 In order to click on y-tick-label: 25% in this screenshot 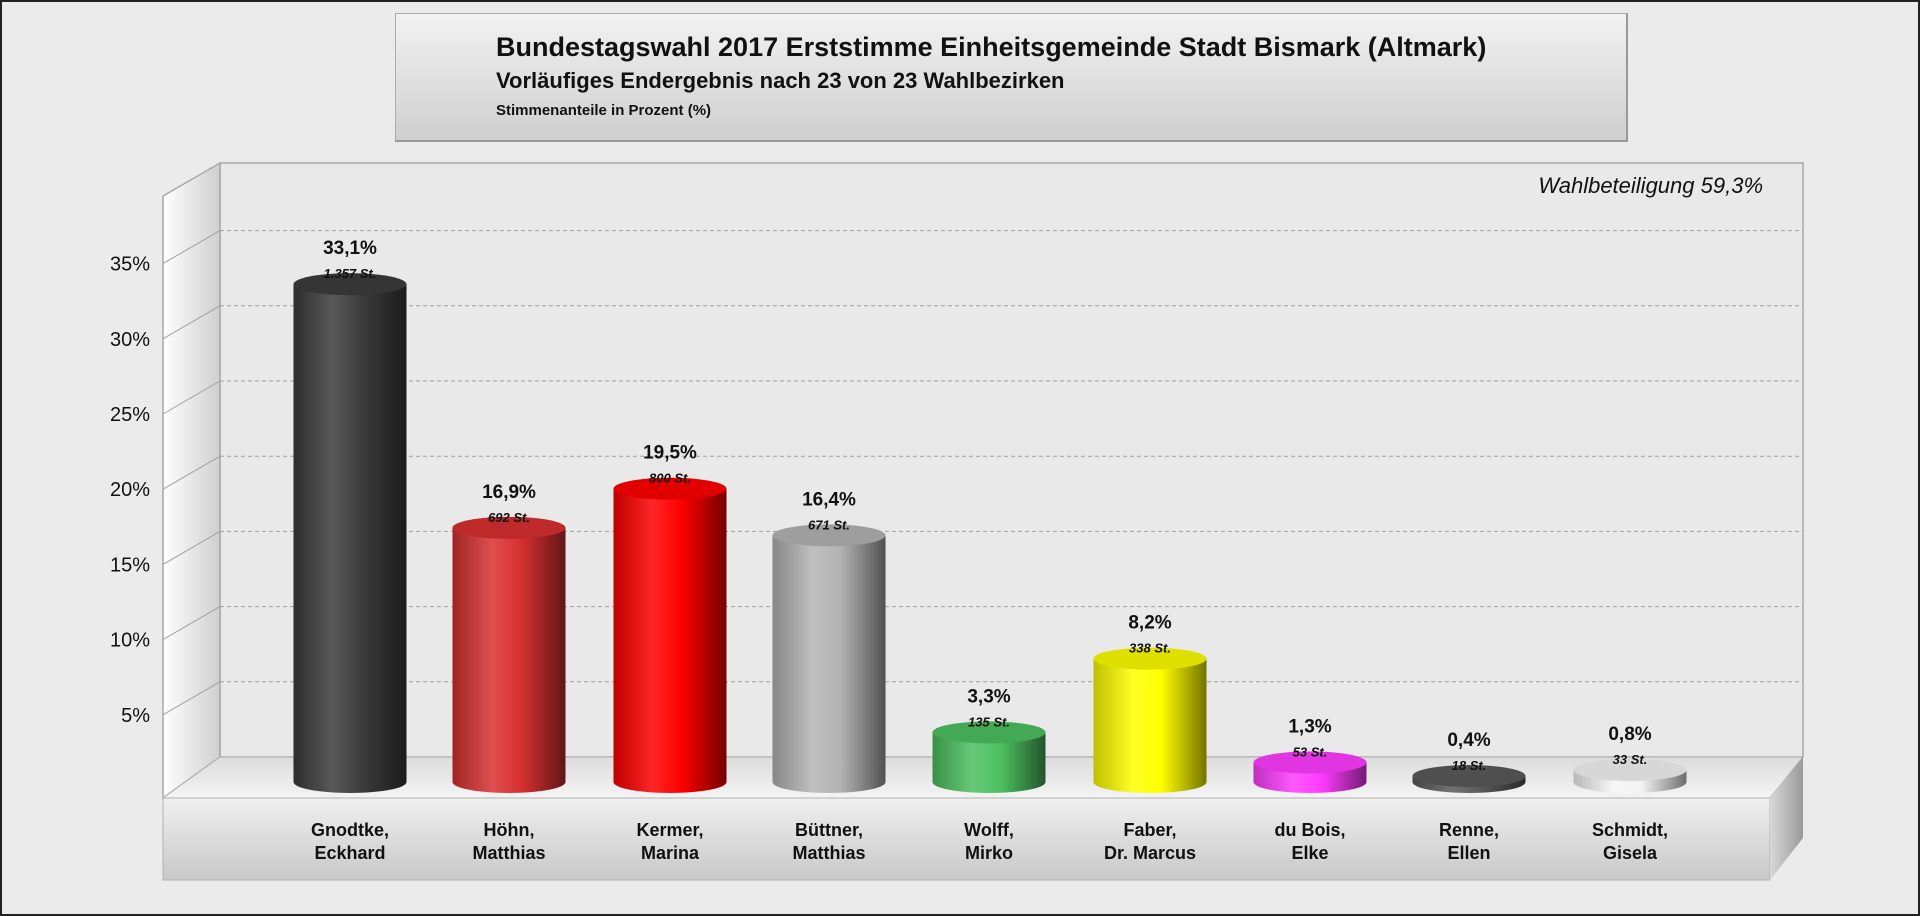, I will do `click(130, 415)`.